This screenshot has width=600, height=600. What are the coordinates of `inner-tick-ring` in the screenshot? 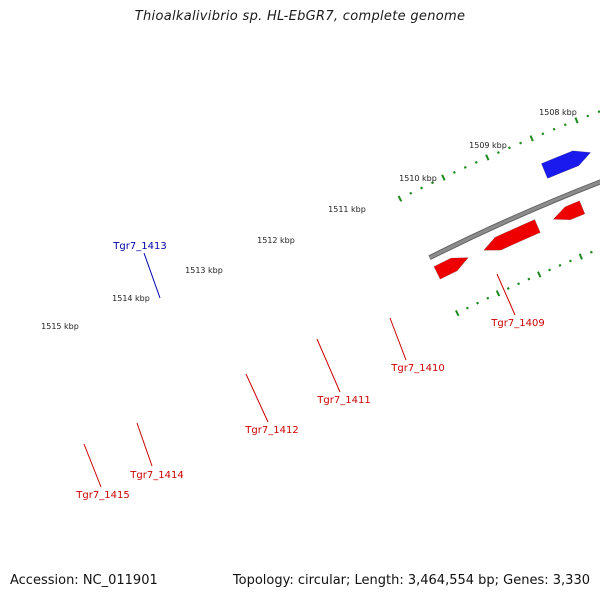 It's located at (524, 283).